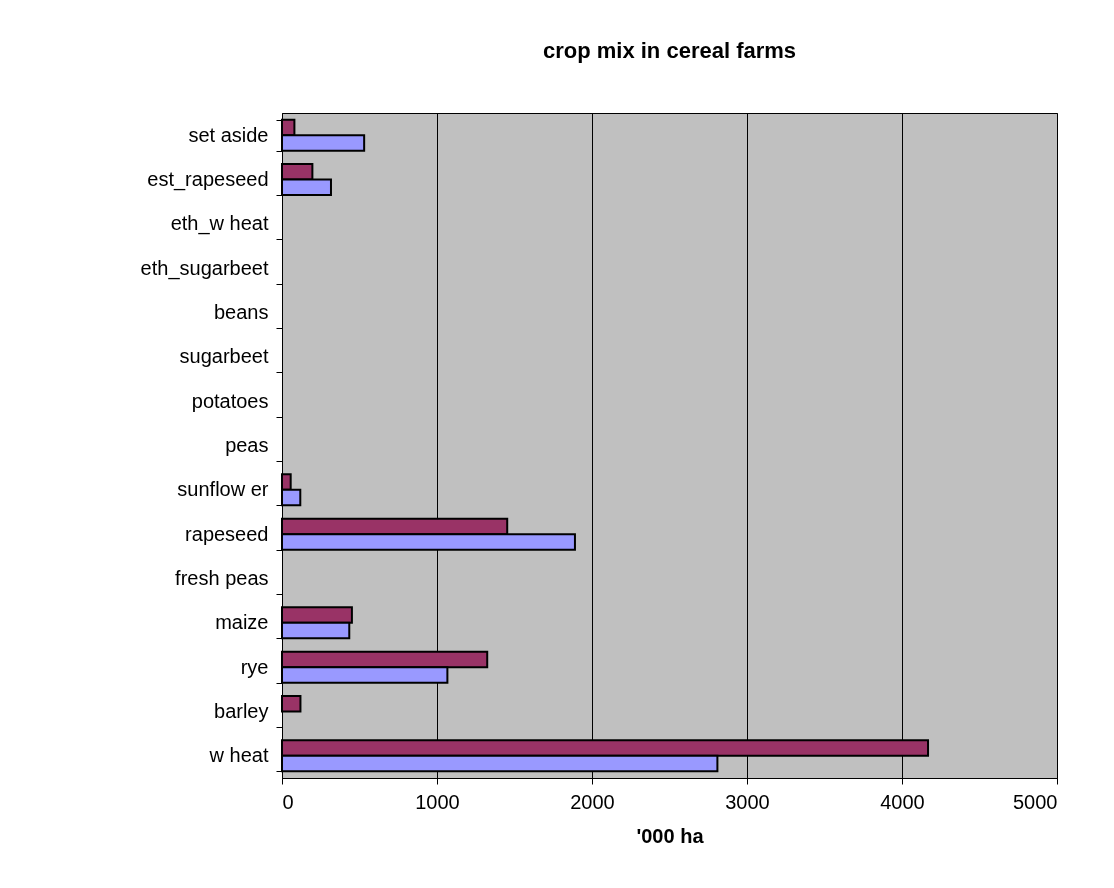 The image size is (1114, 888). Describe the element at coordinates (219, 224) in the screenshot. I see `y-tick-label: eth_w heat` at that location.